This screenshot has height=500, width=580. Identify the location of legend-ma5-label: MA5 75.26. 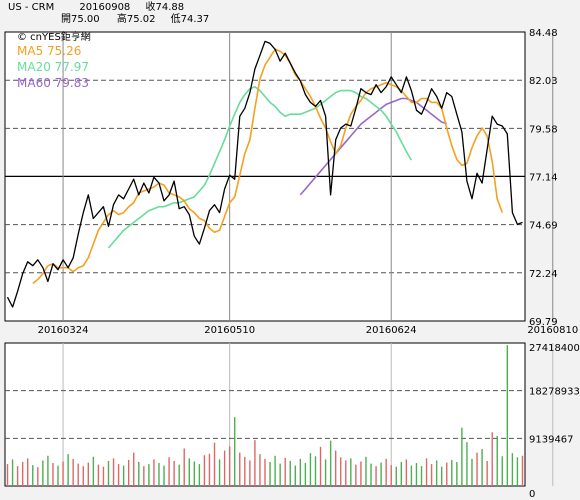
(49, 51).